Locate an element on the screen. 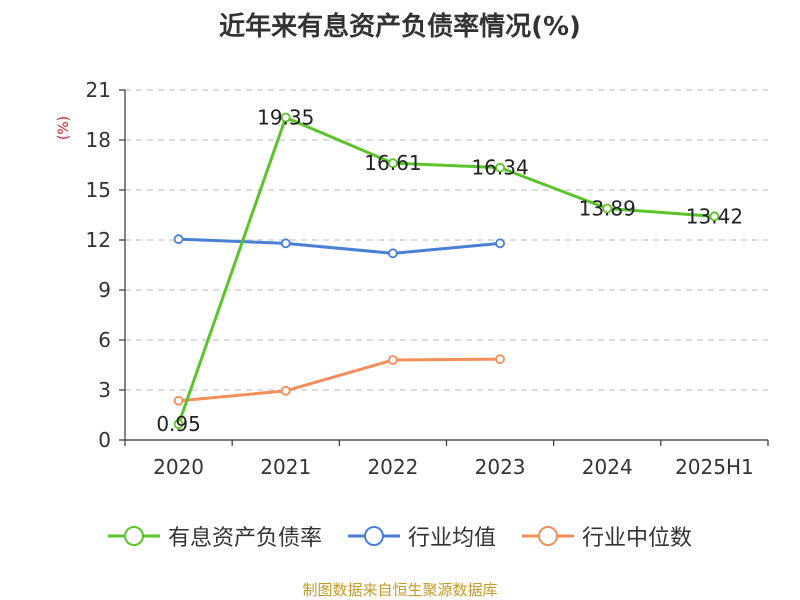 The width and height of the screenshot is (800, 600). x-tick-label: 2021 is located at coordinates (285, 467).